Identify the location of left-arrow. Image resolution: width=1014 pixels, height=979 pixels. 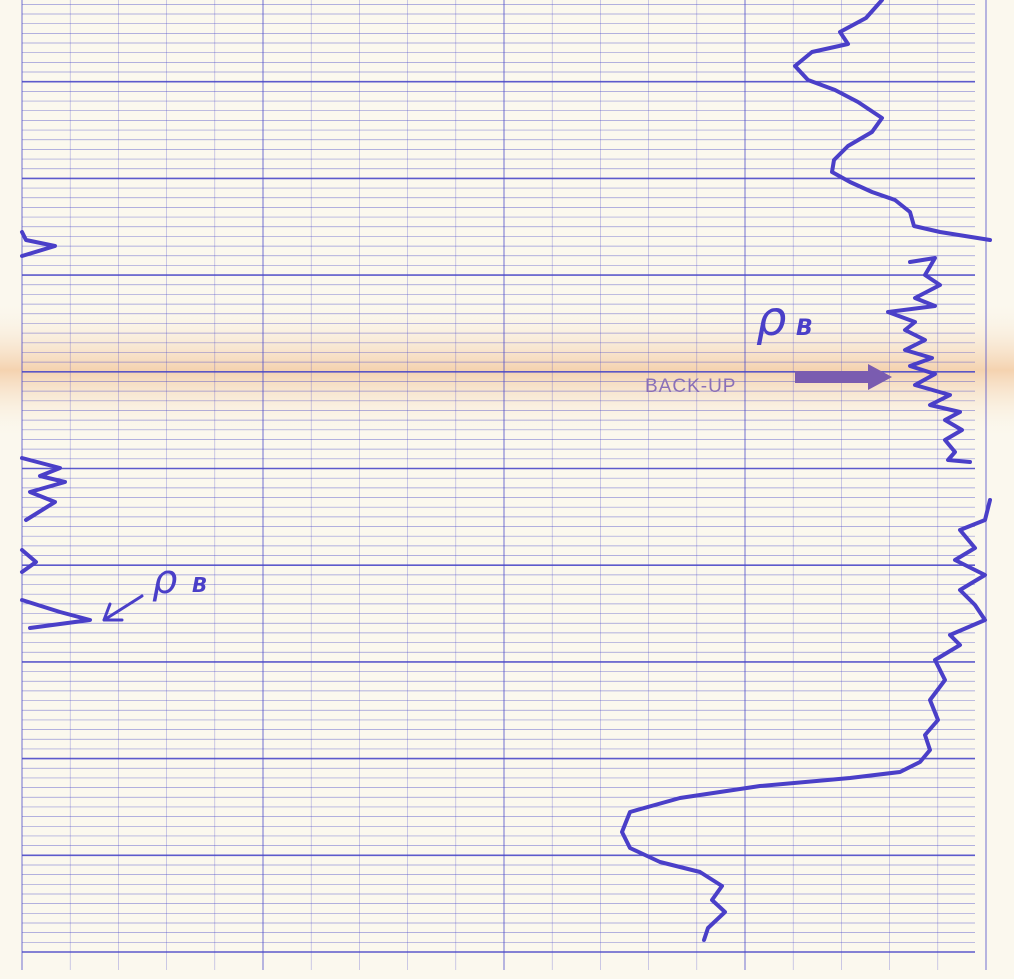
(123, 608).